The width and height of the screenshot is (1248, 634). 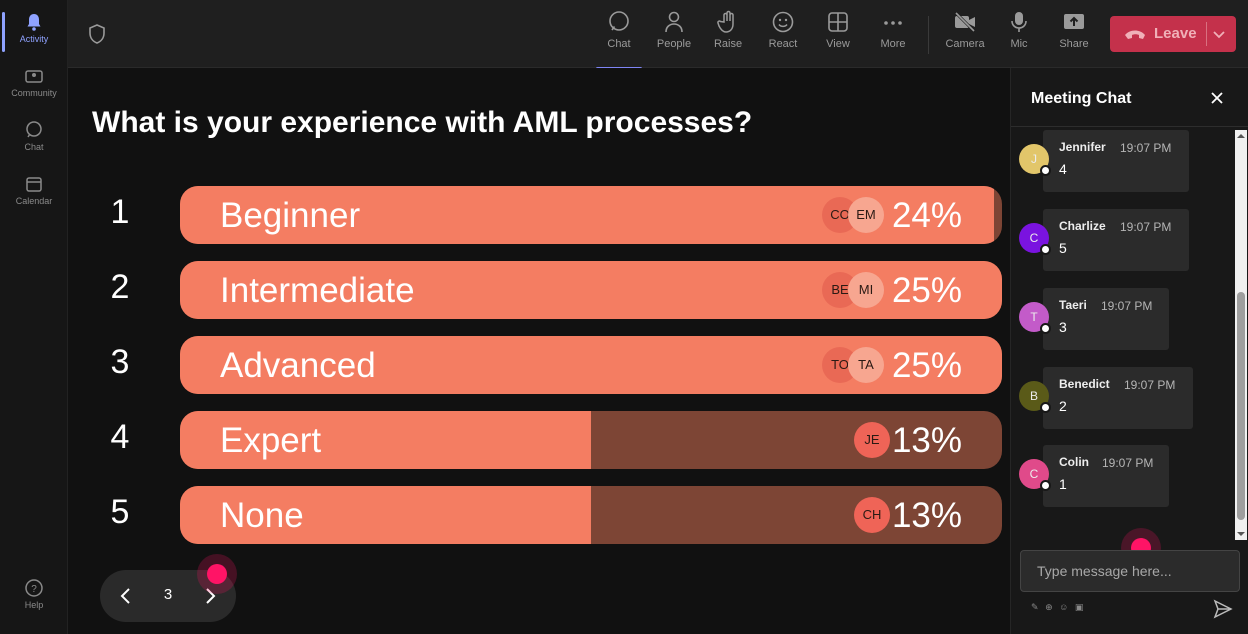 I want to click on poll-option-bar: Advanced TO TA 25%, so click(x=591, y=365).